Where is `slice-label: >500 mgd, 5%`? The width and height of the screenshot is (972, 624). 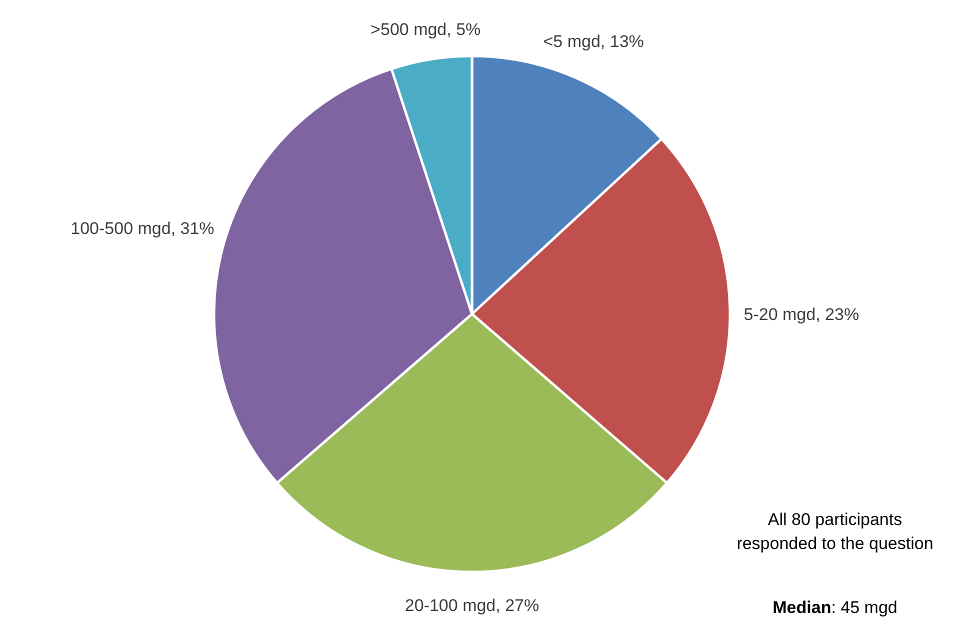 slice-label: >500 mgd, 5% is located at coordinates (425, 30).